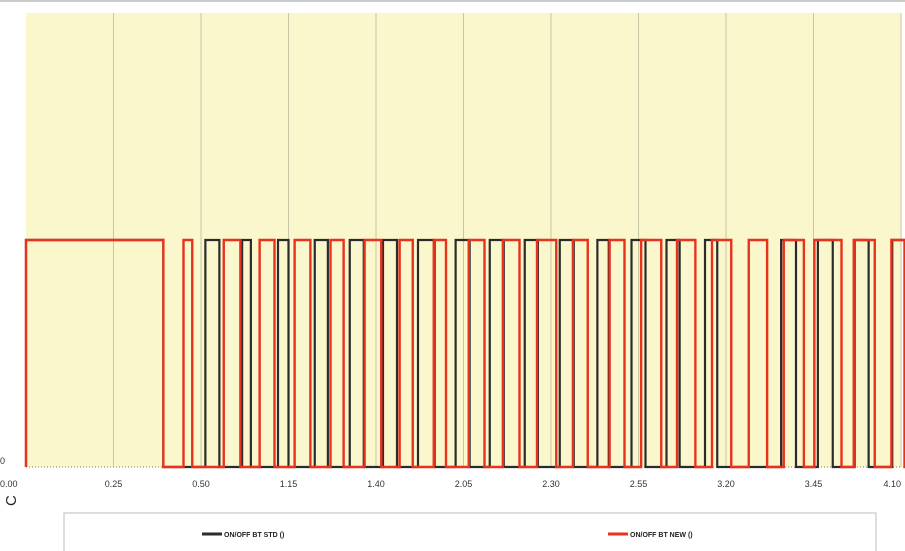 This screenshot has height=551, width=905. What do you see at coordinates (254, 535) in the screenshot?
I see `legend-label-std: ON/OFF BT STD ()` at bounding box center [254, 535].